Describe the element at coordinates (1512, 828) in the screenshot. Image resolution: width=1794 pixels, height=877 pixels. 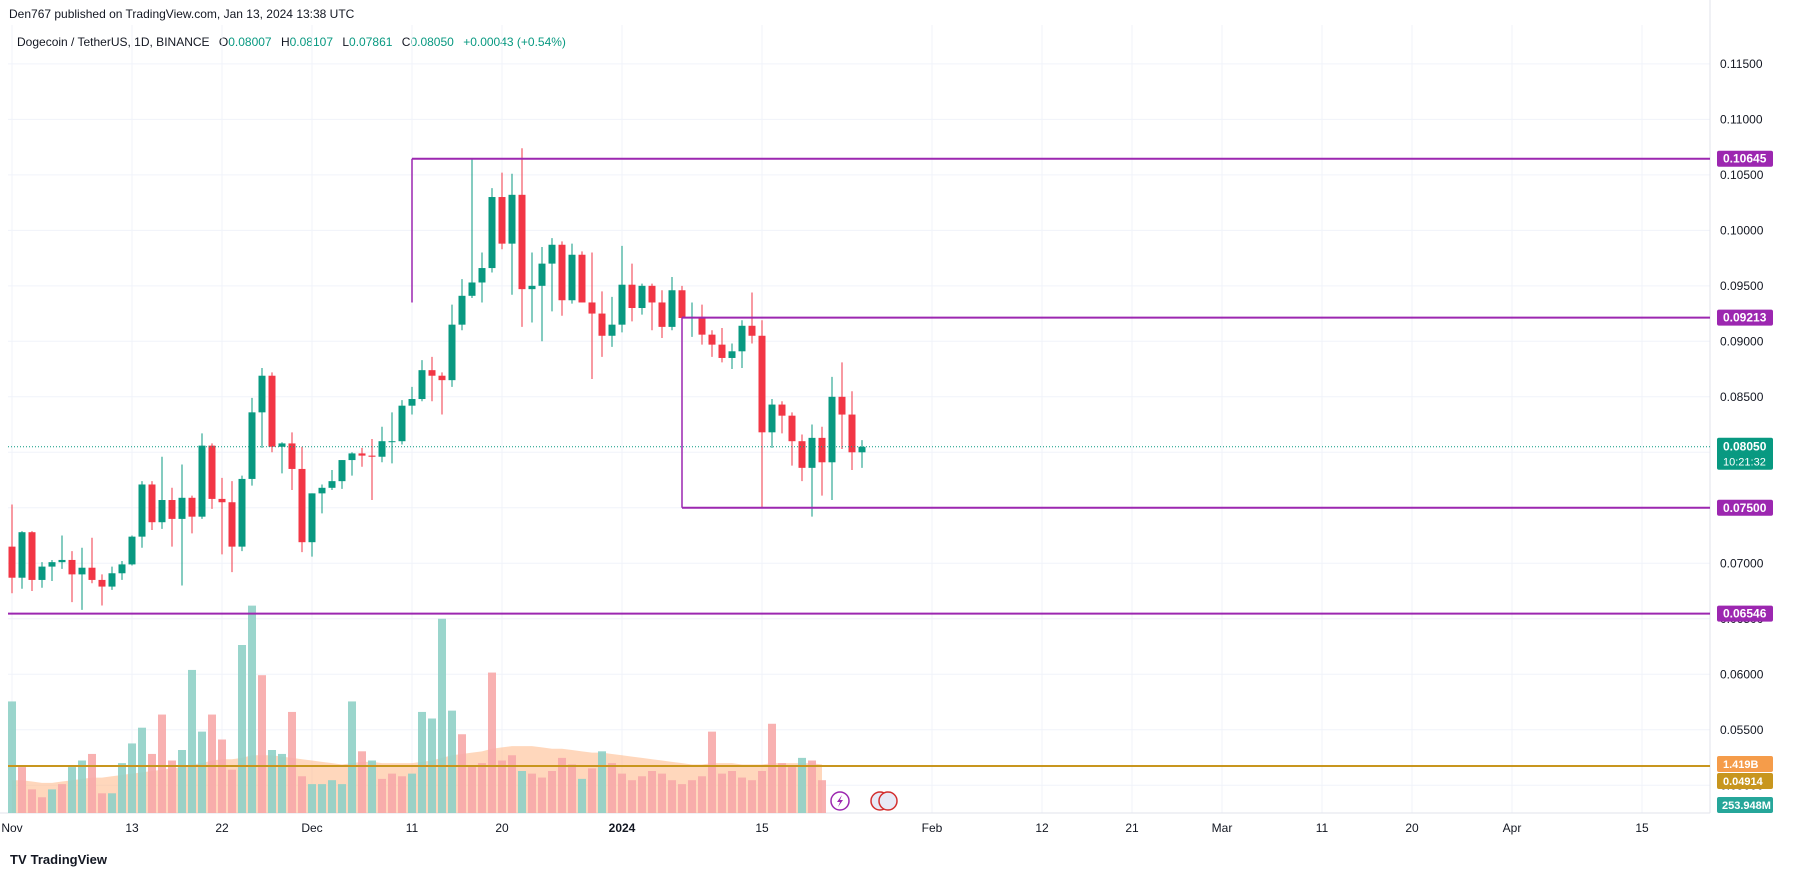
I see `x-tick-label: Apr` at that location.